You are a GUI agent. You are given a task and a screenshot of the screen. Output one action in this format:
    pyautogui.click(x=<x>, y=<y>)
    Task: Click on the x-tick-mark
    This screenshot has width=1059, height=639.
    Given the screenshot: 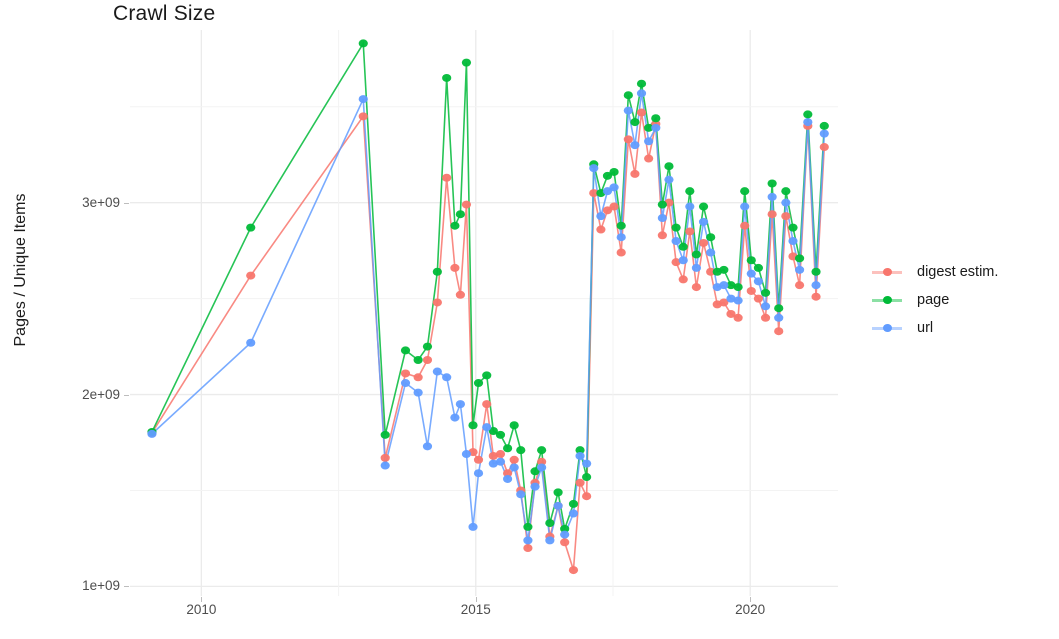 What is the action you would take?
    pyautogui.click(x=751, y=599)
    